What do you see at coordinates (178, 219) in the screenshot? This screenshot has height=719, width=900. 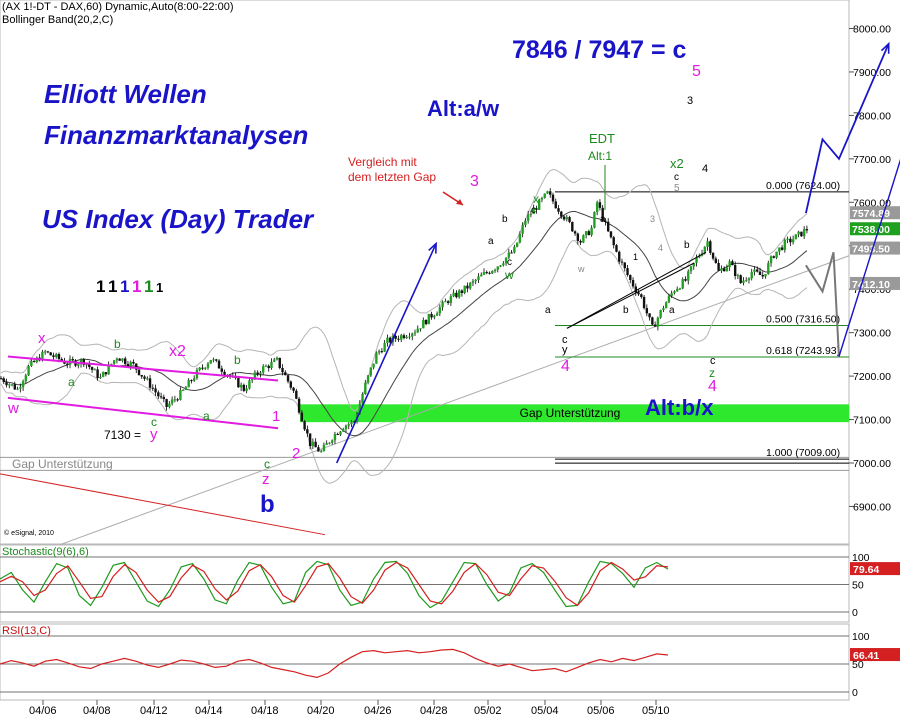 I see `branding-line-3: US Index (Day) Trader` at bounding box center [178, 219].